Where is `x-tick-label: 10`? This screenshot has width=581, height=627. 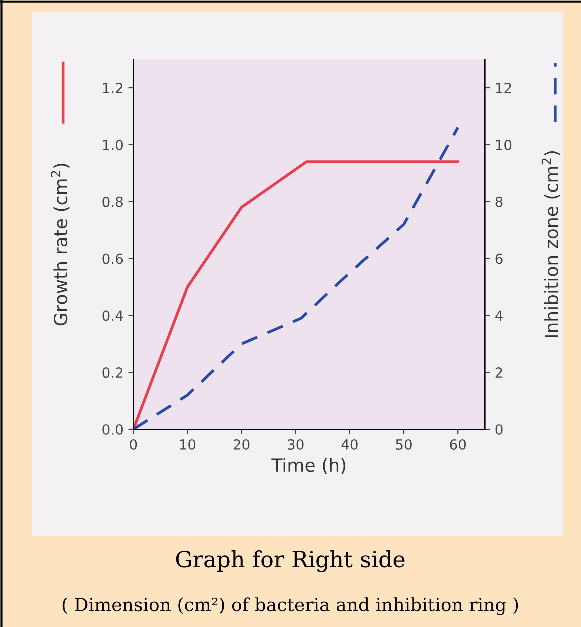
x-tick-label: 10 is located at coordinates (188, 444).